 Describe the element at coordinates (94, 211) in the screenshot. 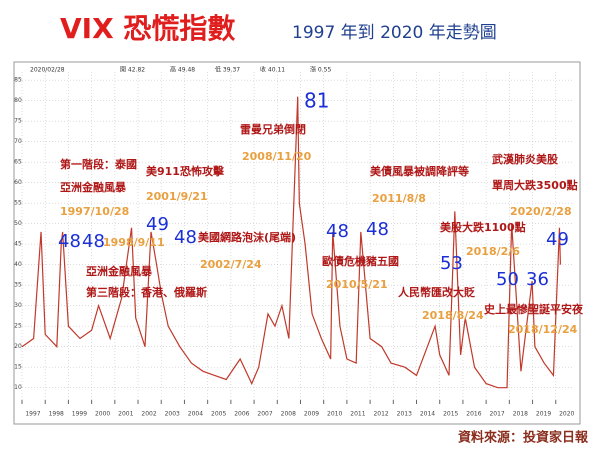

I see `annotation: 1997/10/28` at that location.